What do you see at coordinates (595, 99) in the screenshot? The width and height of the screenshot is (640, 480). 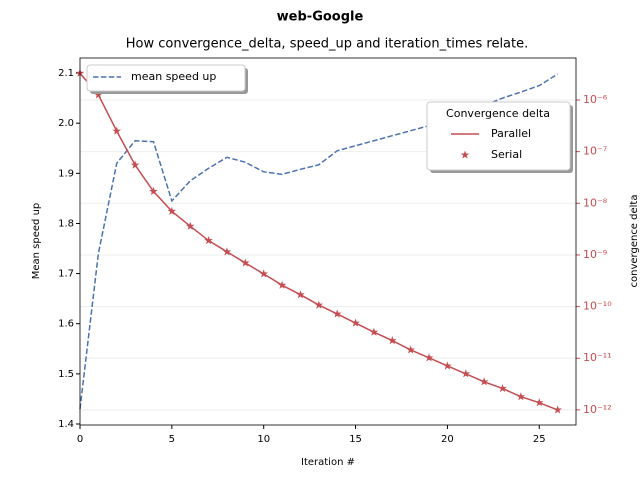 I see `y2-tick-label: 10⁻⁶` at bounding box center [595, 99].